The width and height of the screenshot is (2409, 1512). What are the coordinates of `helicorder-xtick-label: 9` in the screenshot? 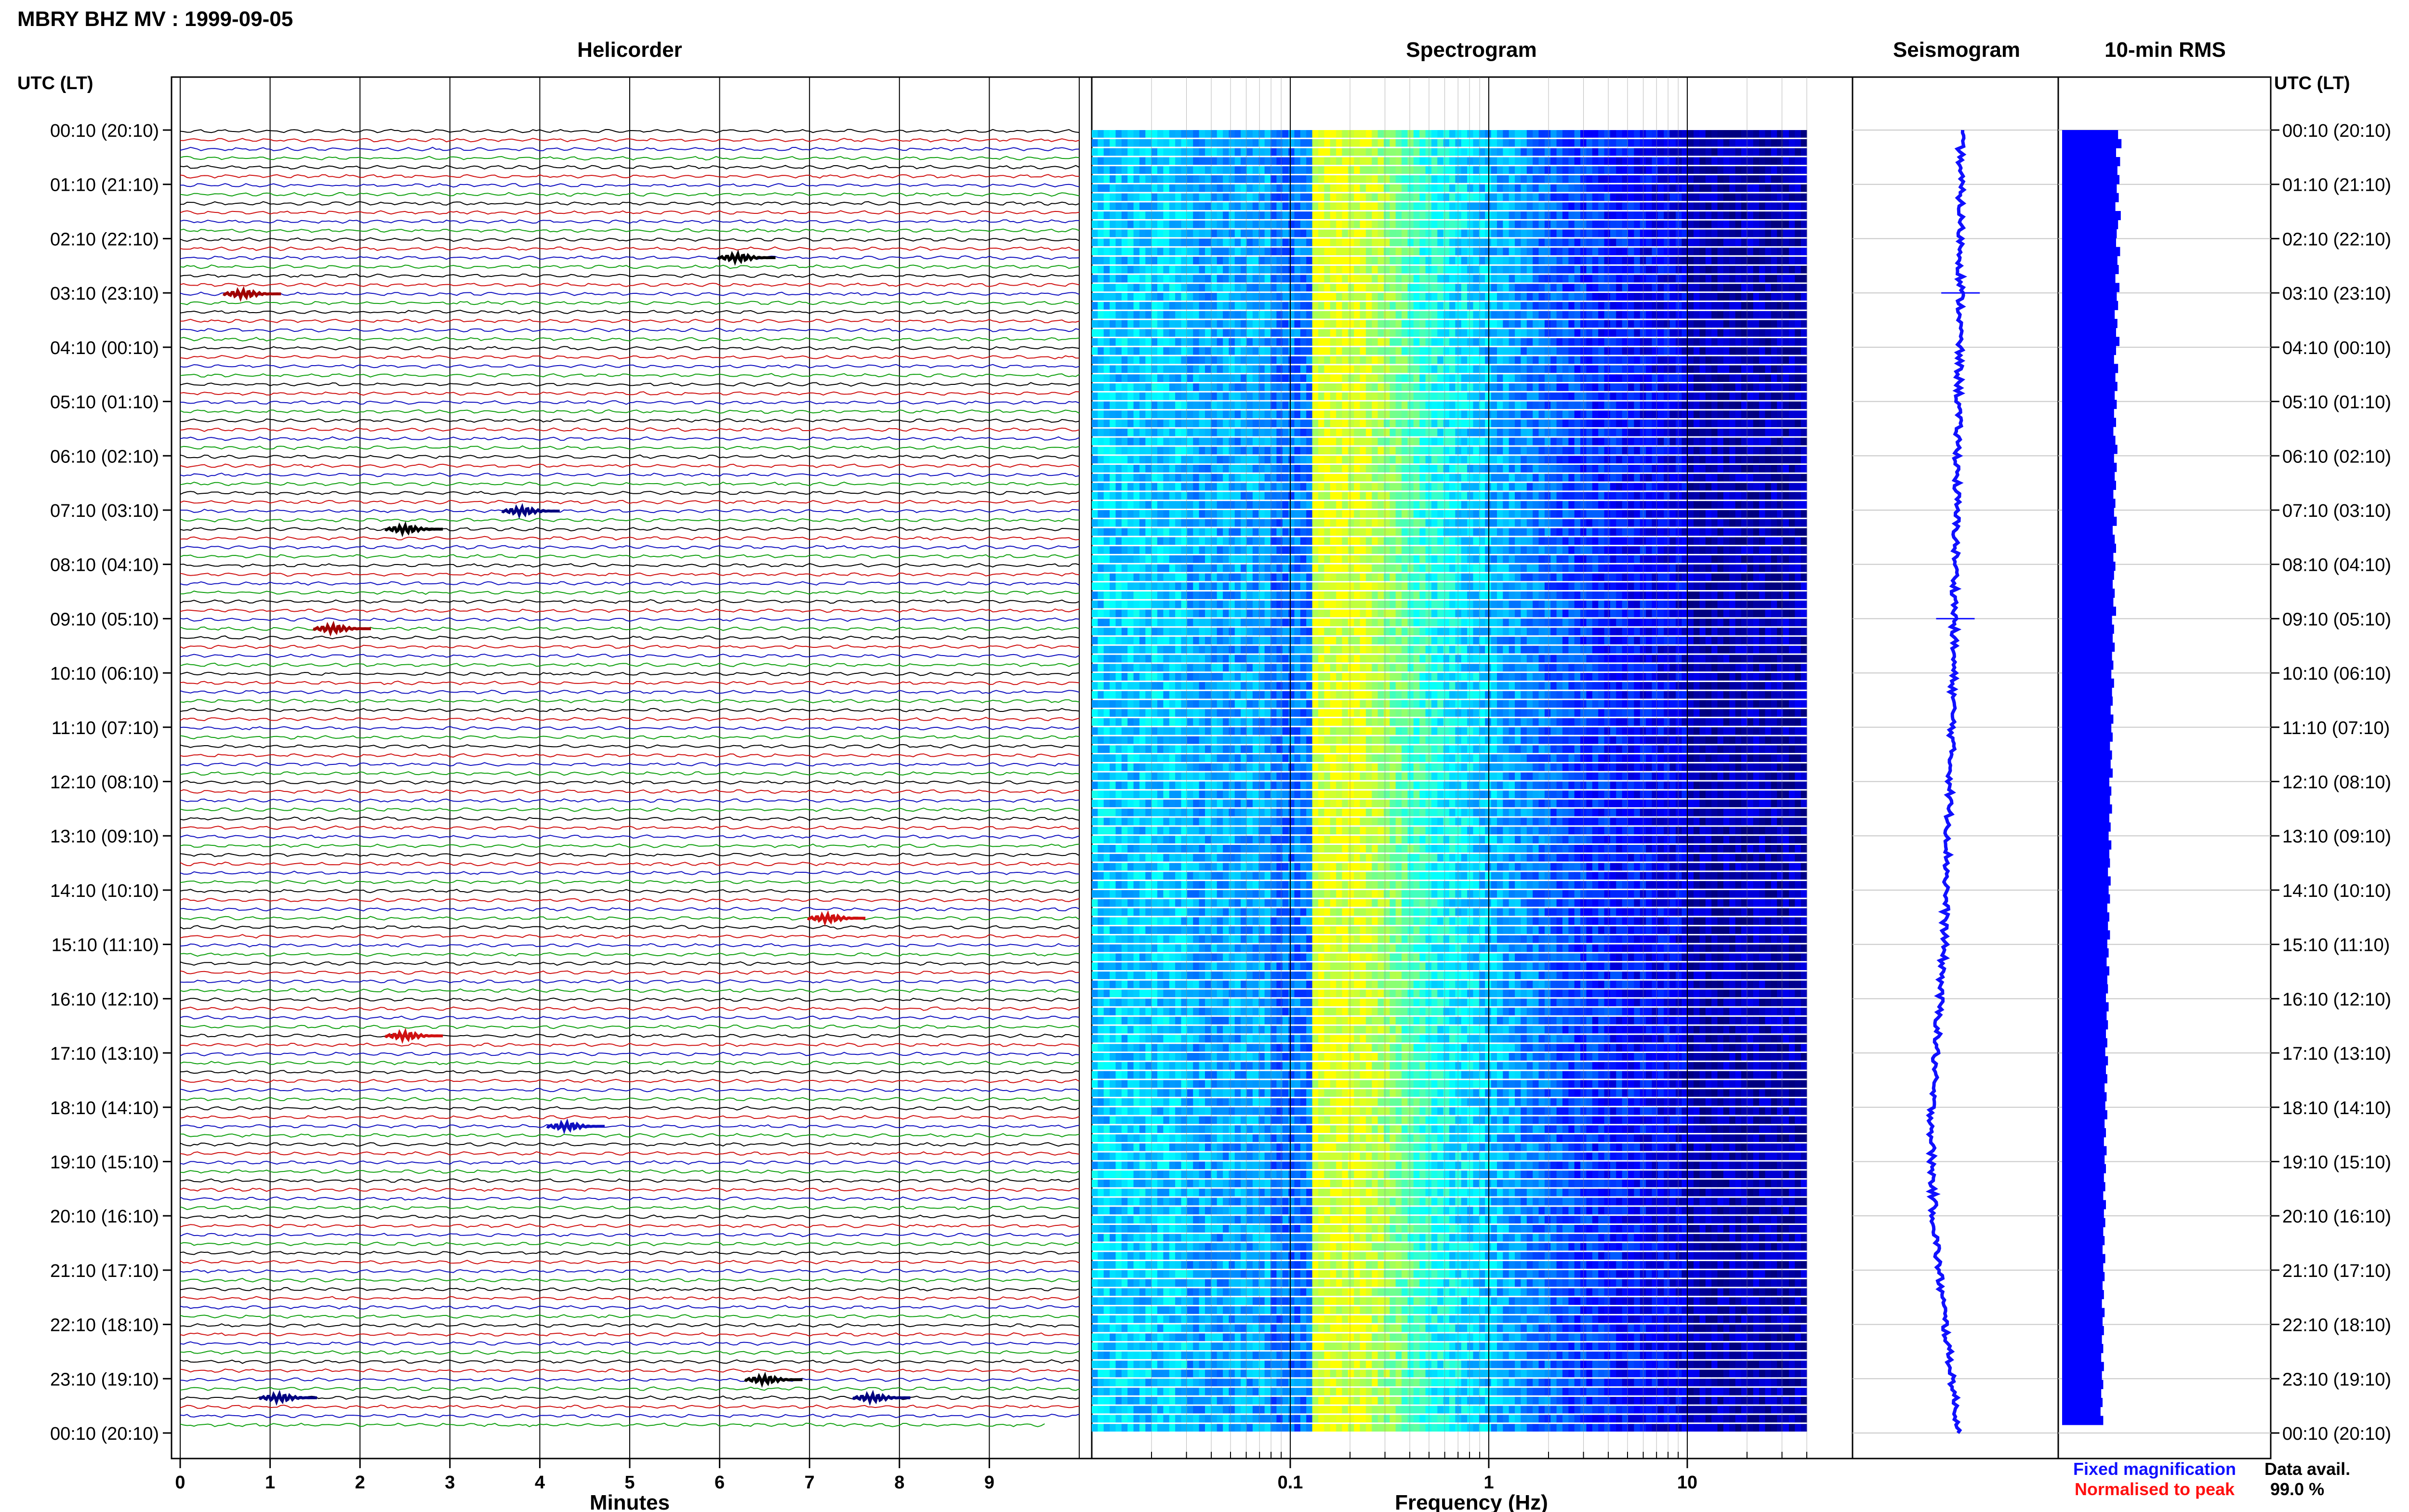 It's located at (989, 1483).